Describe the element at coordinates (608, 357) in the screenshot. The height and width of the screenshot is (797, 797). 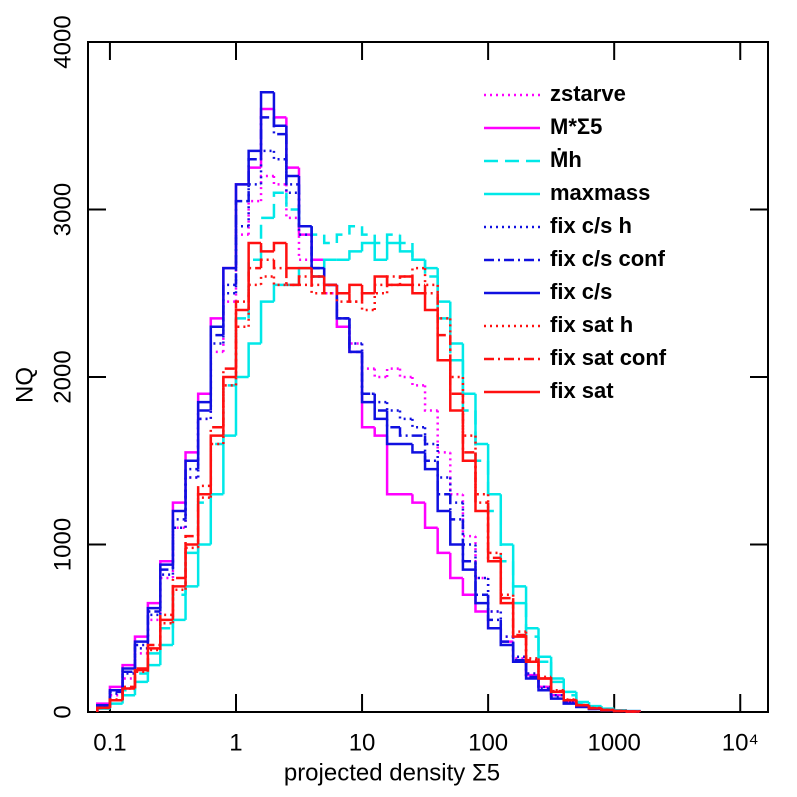
I see `legend-label: fix sat conf` at that location.